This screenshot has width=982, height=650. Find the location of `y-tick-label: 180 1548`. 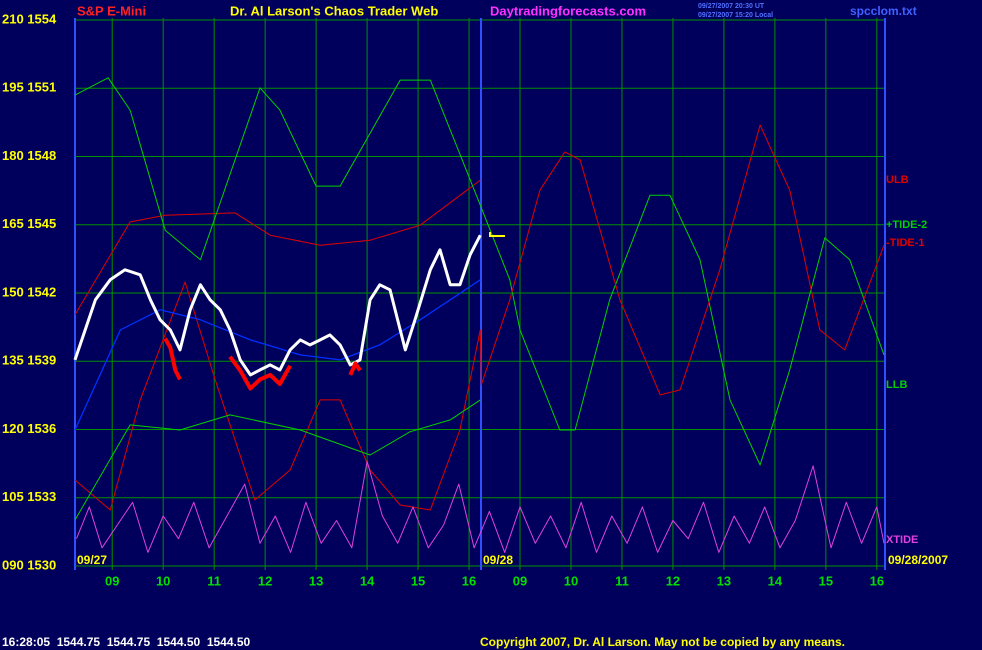

y-tick-label: 180 1548 is located at coordinates (29, 155).